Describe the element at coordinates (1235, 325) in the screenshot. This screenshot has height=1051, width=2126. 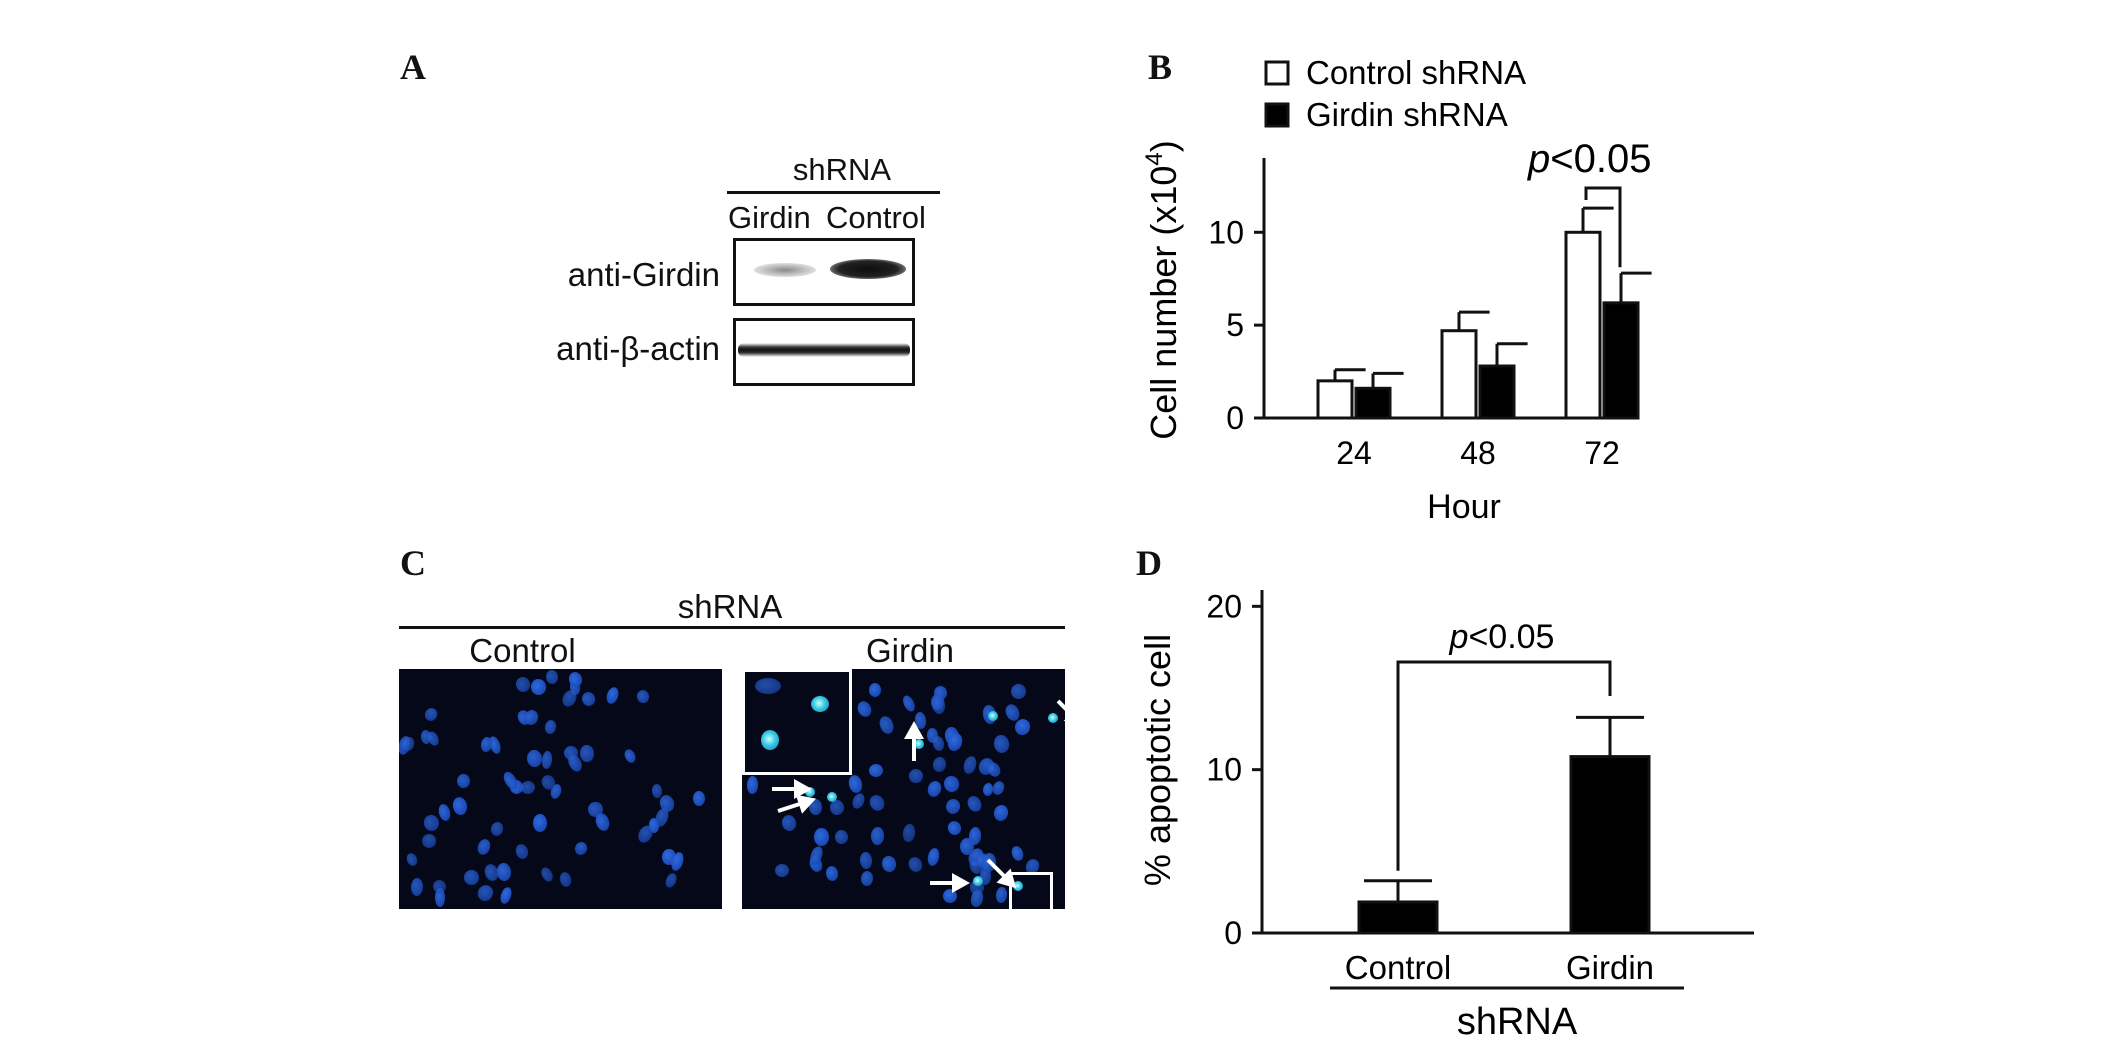
I see `chart-b-y-tick-label: 5` at that location.